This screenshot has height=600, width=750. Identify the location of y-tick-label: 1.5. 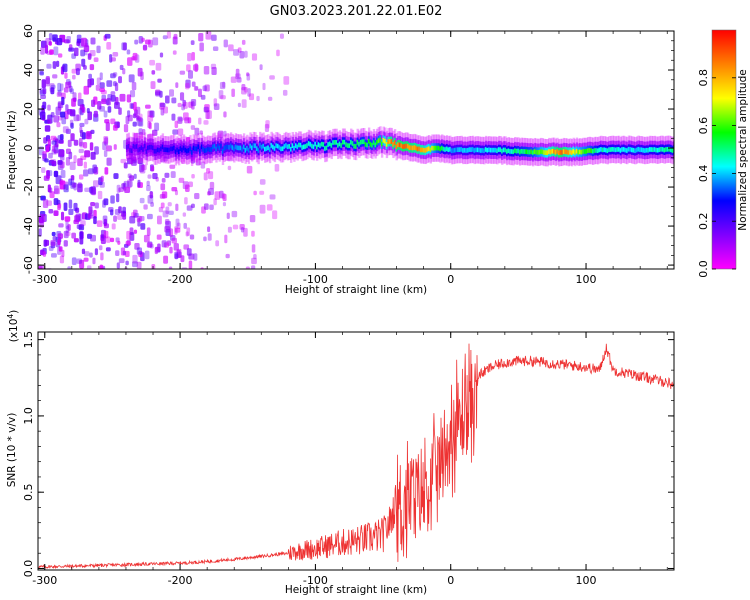
(28, 340).